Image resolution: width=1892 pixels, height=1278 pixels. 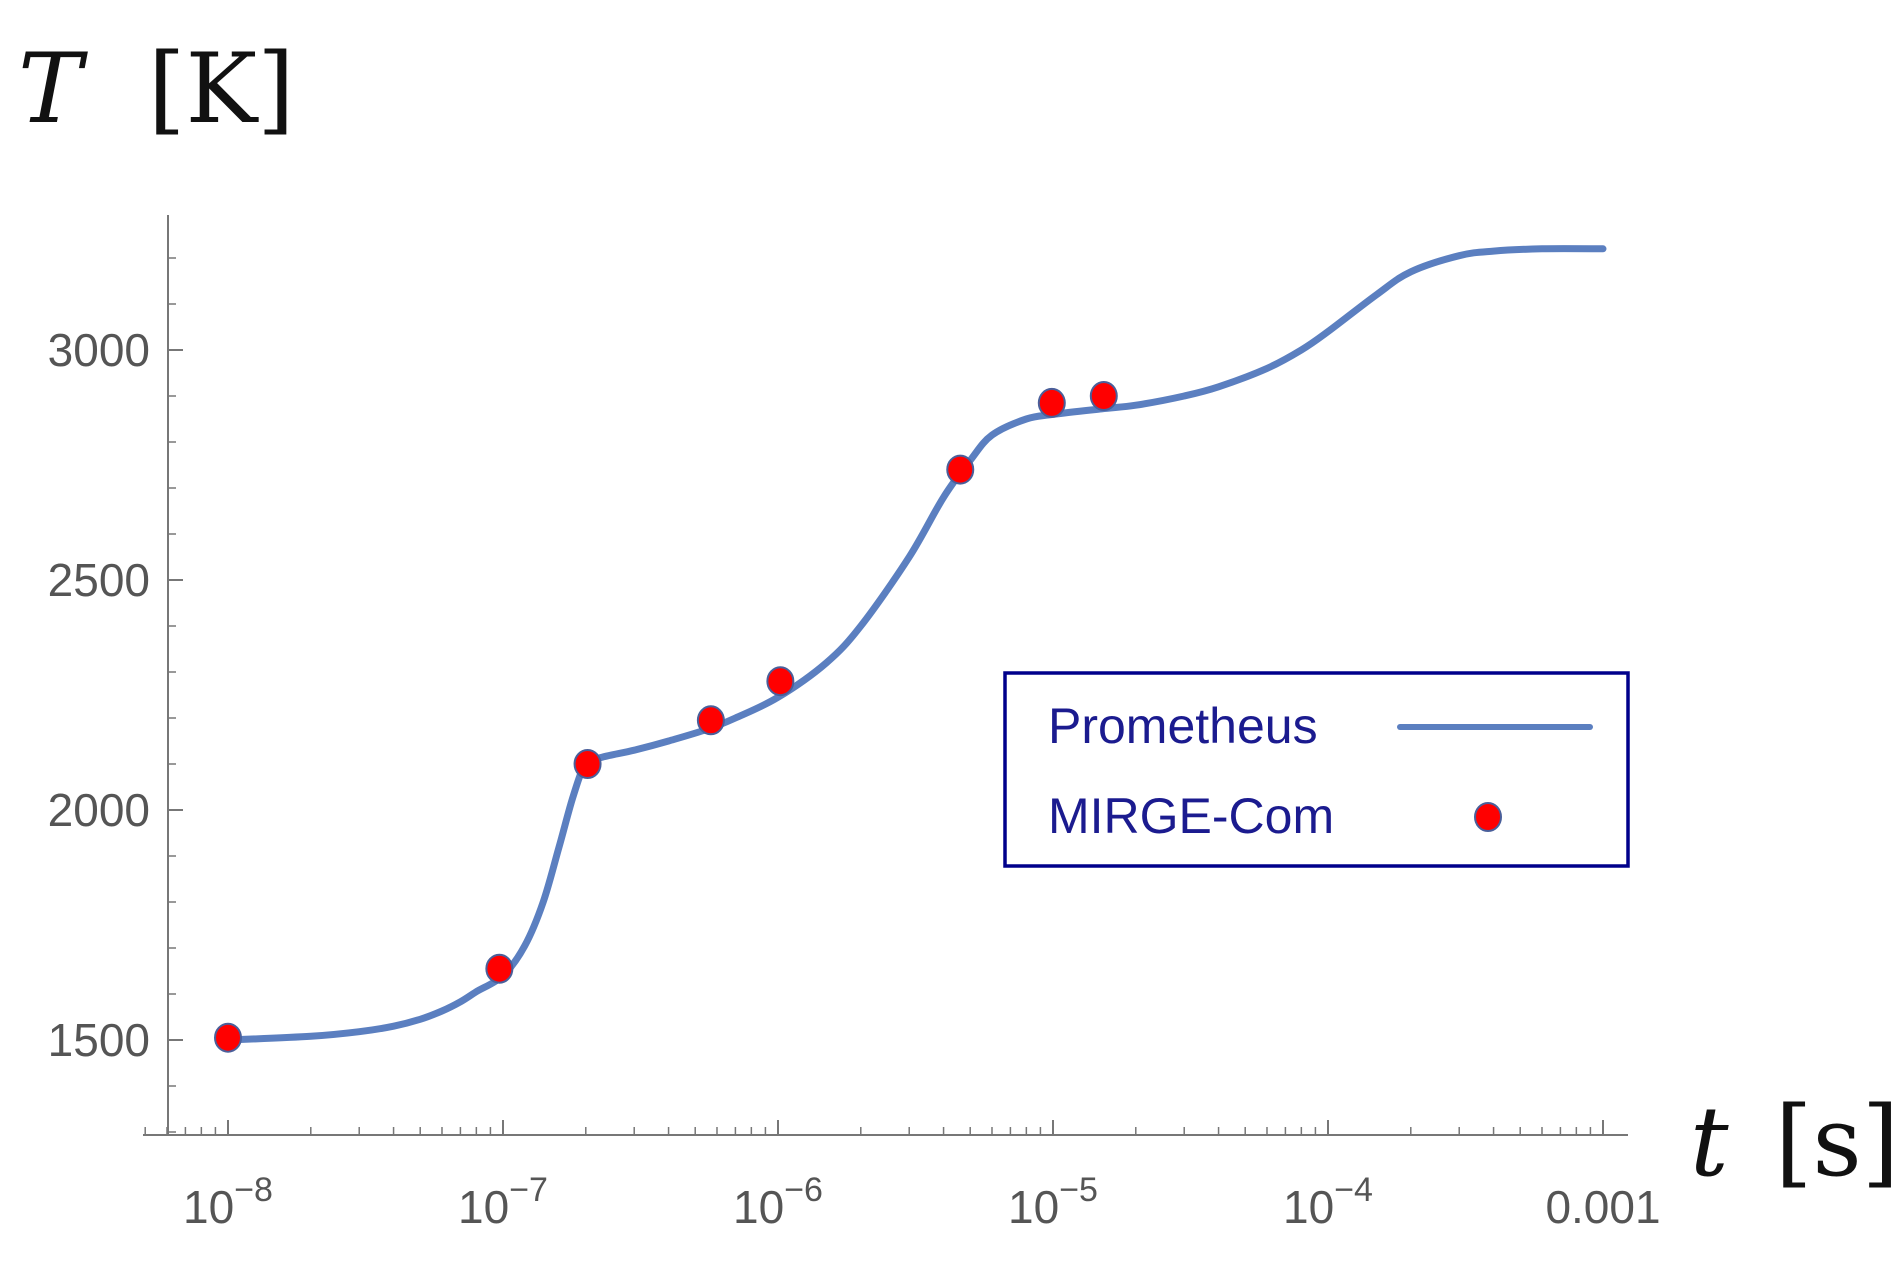 What do you see at coordinates (221, 89) in the screenshot?
I see `y-axis-title-unit: [K]` at bounding box center [221, 89].